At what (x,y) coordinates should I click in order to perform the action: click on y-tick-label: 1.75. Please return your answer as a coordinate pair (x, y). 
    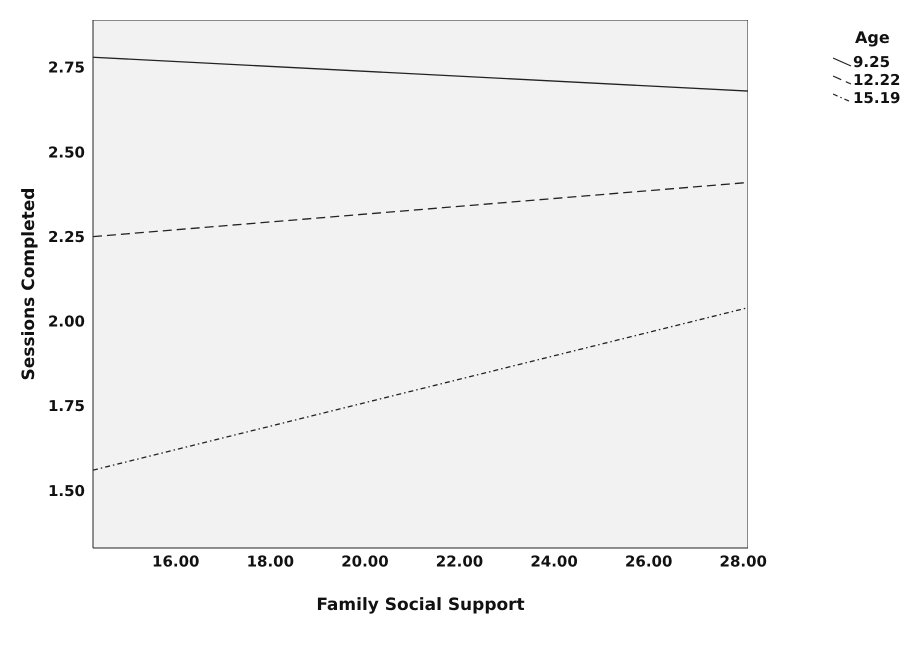
    Looking at the image, I should click on (66, 406).